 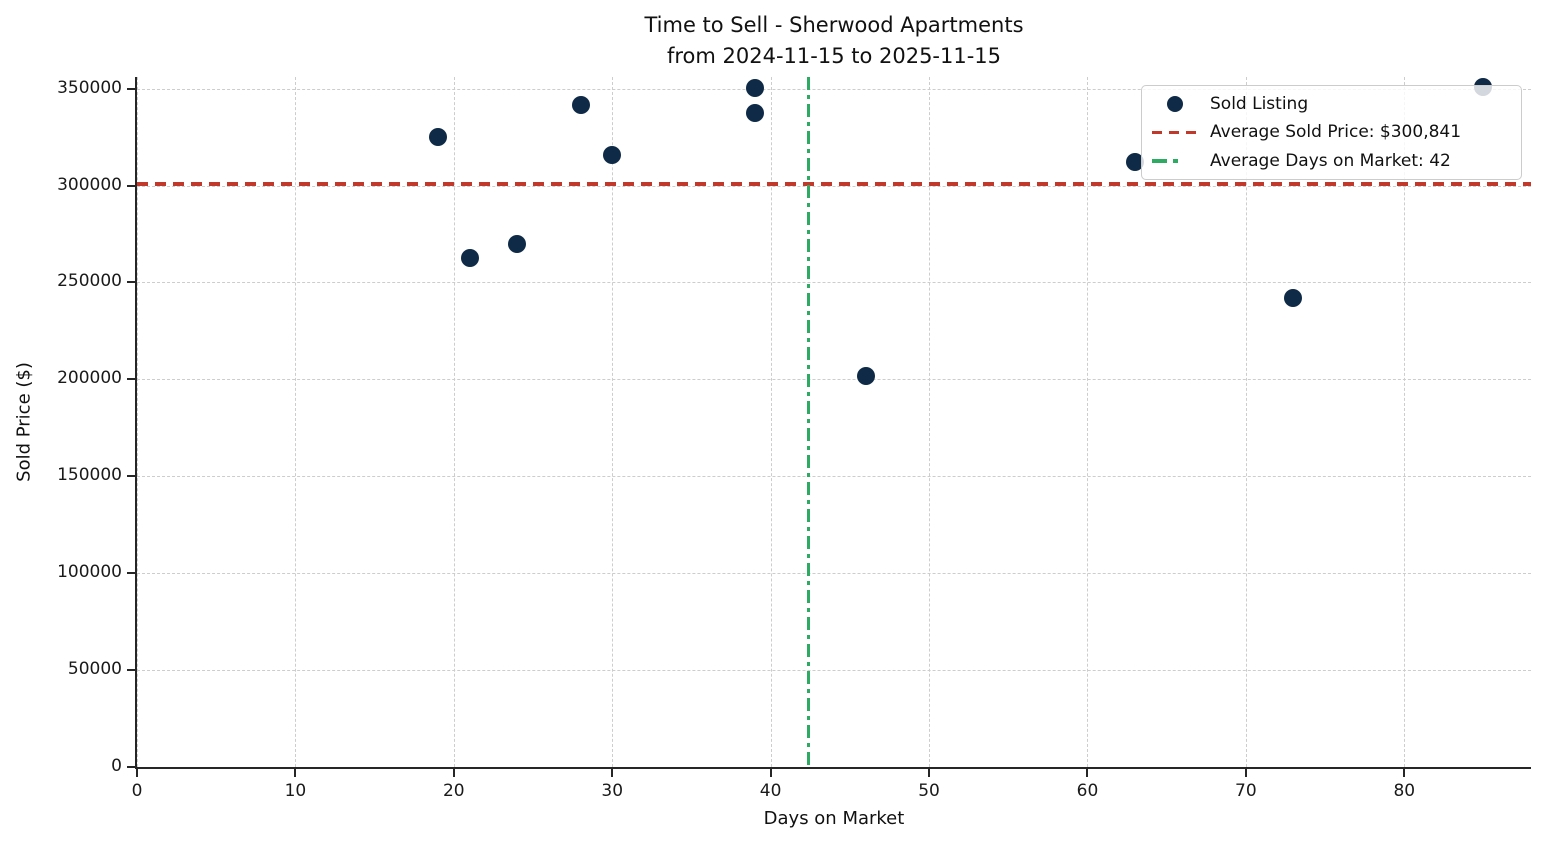 I want to click on y-tick-label: 0, so click(x=116, y=766).